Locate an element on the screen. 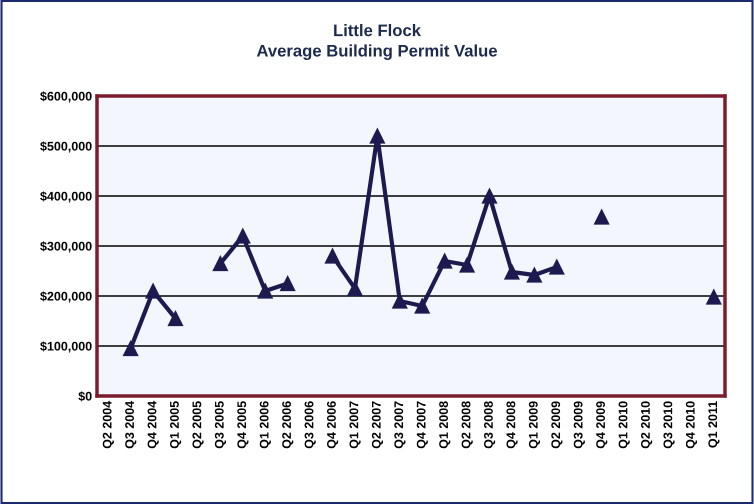 This screenshot has height=504, width=754. x-tick-label: Q2 2005 is located at coordinates (198, 424).